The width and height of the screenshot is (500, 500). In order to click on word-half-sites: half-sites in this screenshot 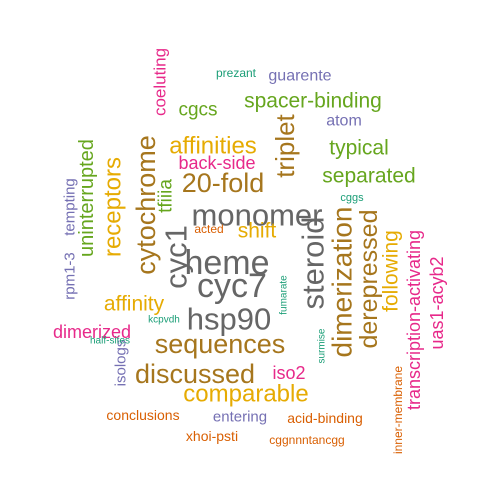, I will do `click(110, 341)`.